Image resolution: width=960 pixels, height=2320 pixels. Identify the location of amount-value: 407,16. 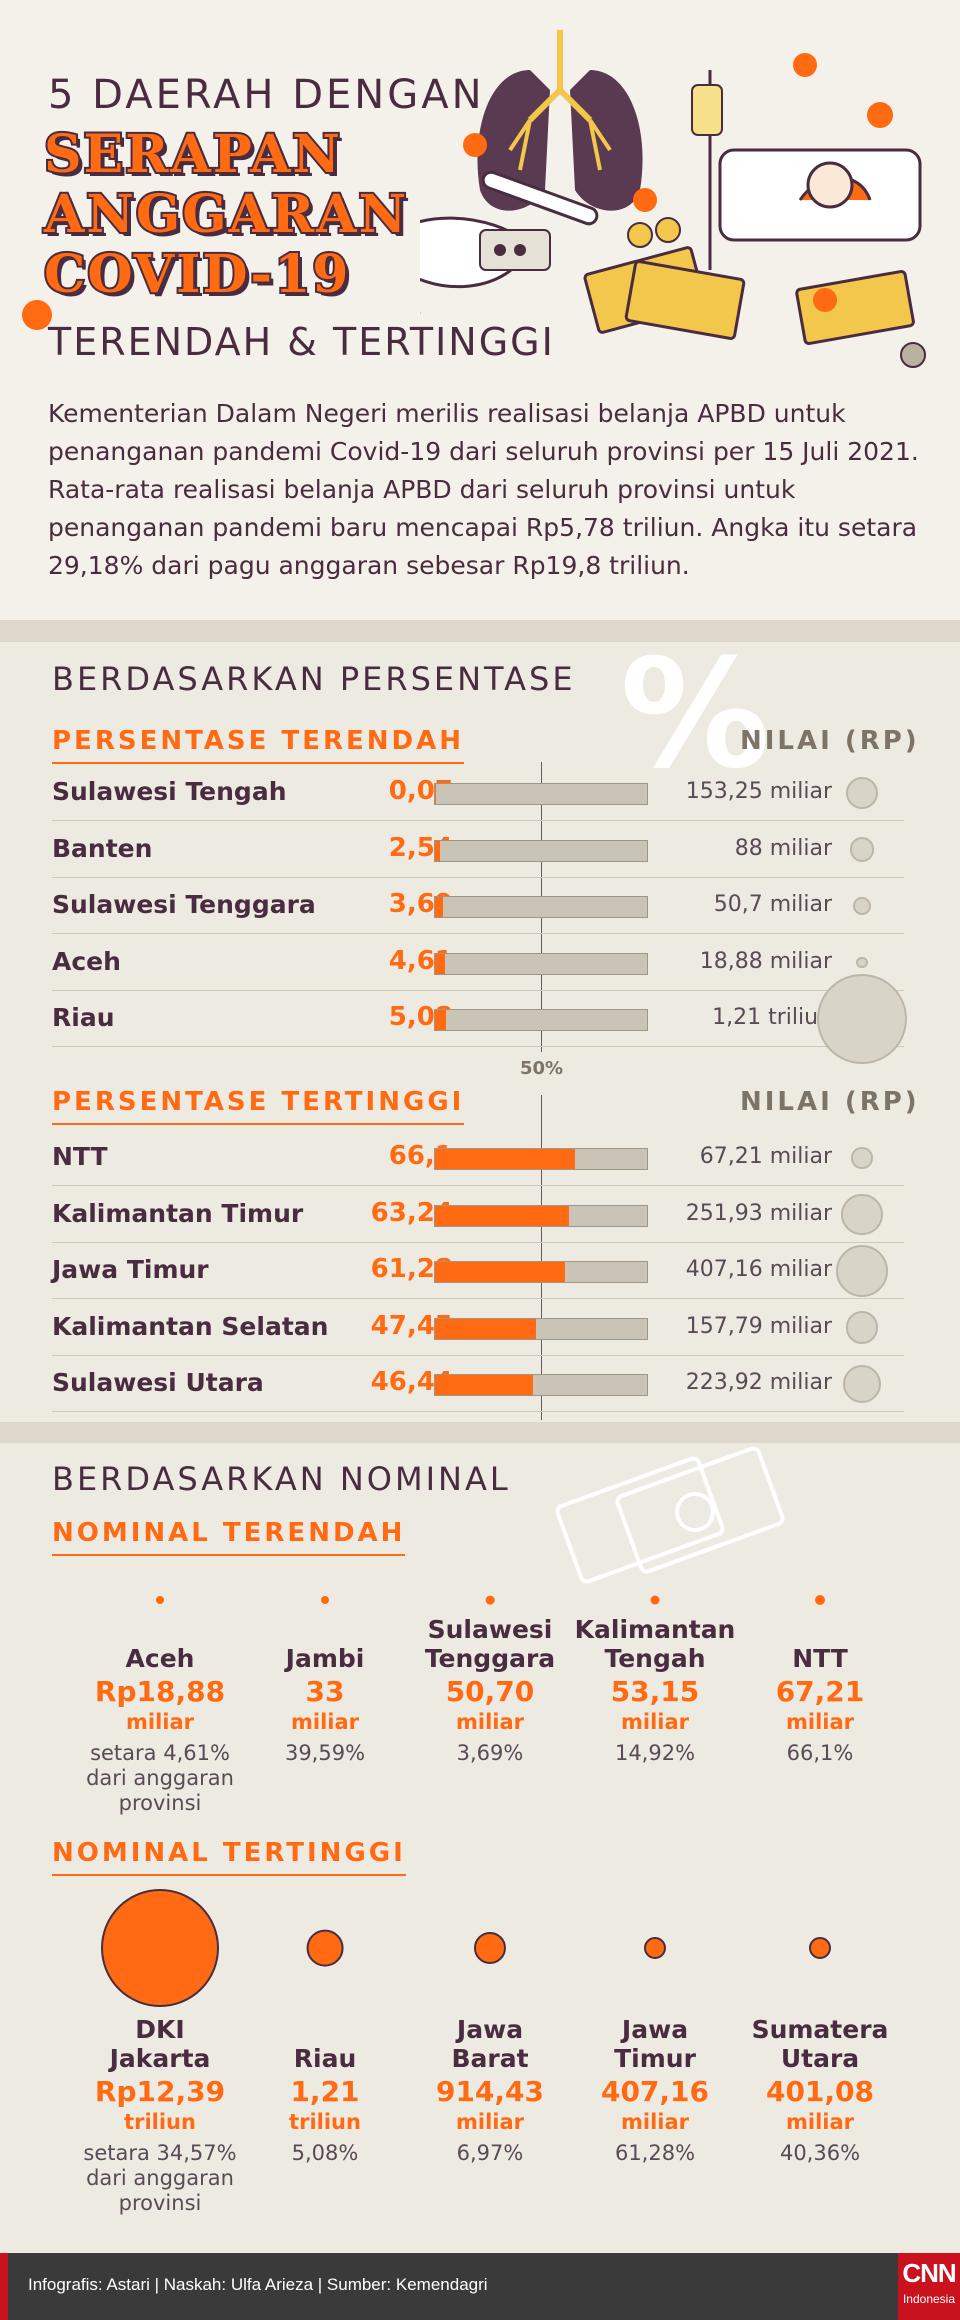
(655, 2091).